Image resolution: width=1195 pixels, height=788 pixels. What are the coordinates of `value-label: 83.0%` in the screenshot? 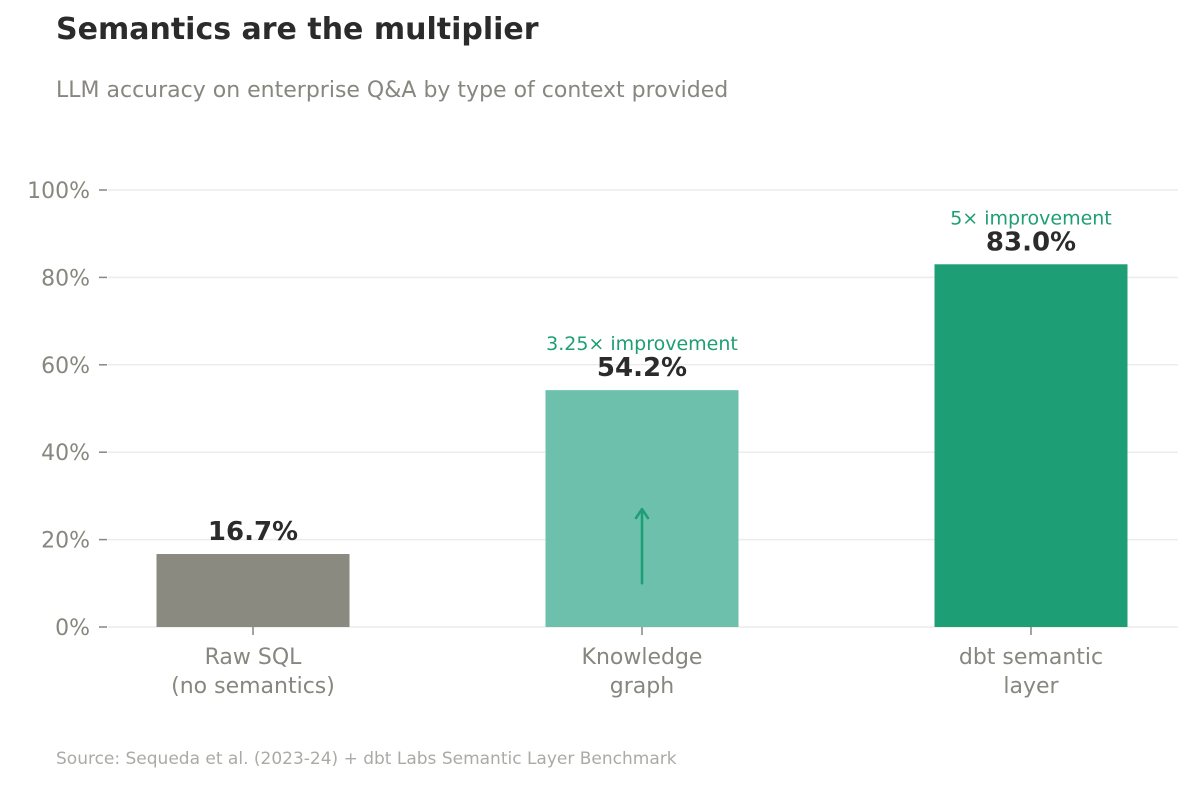 It's located at (1031, 242).